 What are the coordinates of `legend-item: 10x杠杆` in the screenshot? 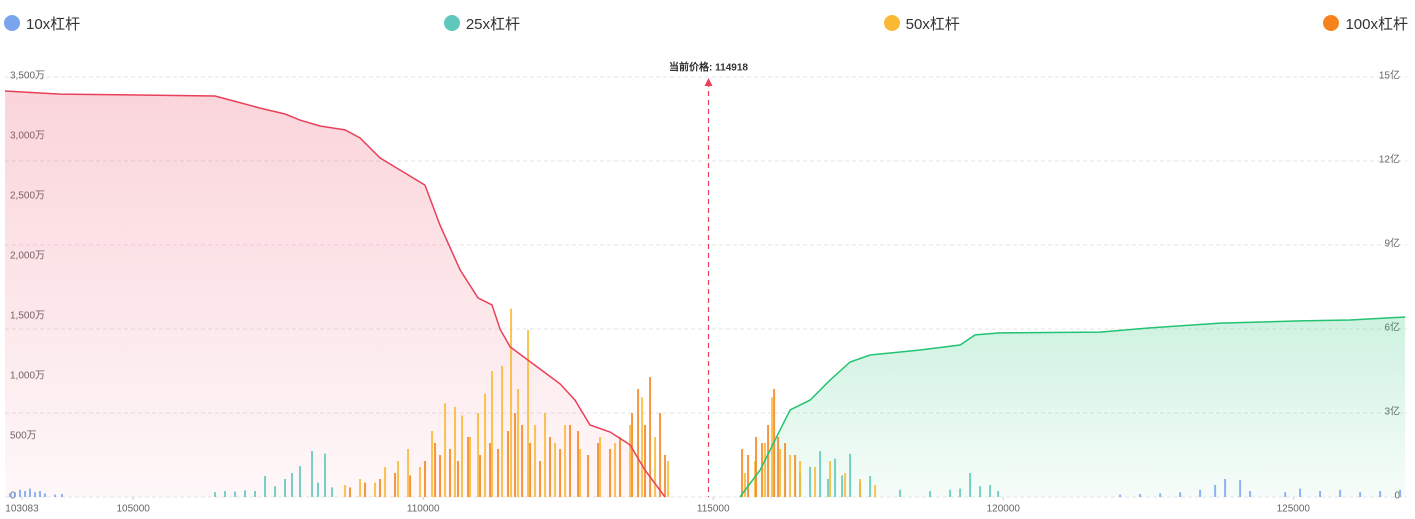 It's located at (42, 23).